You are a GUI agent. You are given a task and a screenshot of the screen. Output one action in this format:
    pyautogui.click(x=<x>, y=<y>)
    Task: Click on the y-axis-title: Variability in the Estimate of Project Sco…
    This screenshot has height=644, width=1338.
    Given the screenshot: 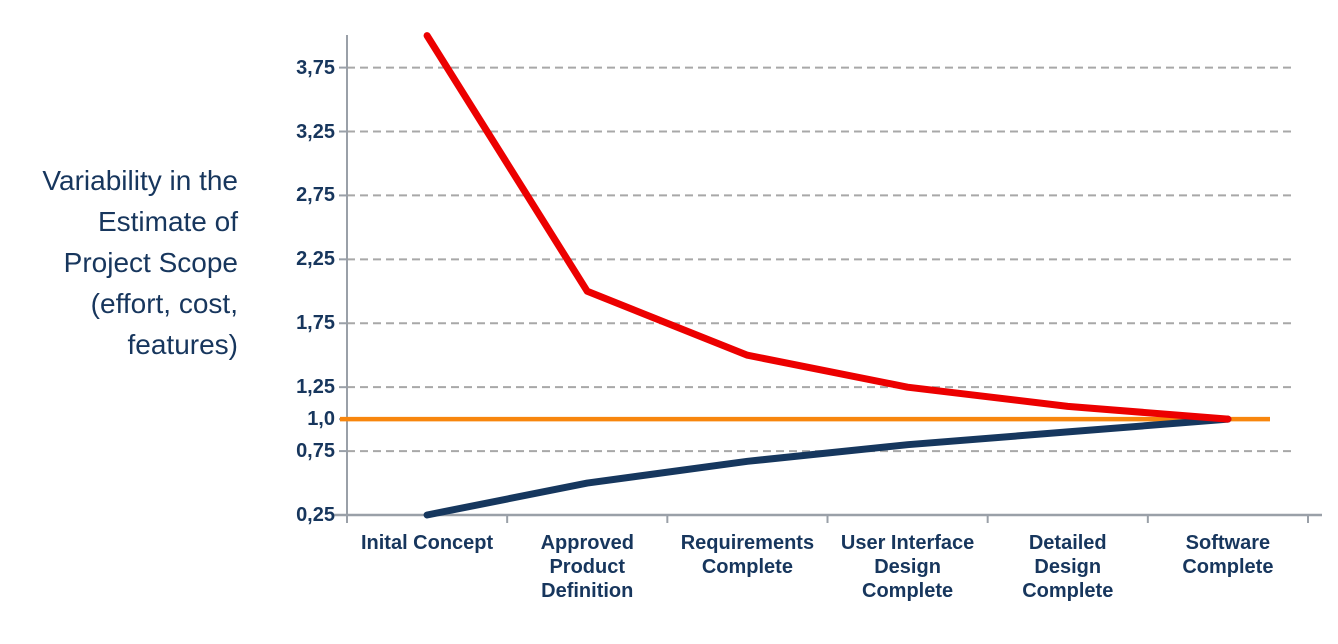 What is the action you would take?
    pyautogui.click(x=122, y=262)
    